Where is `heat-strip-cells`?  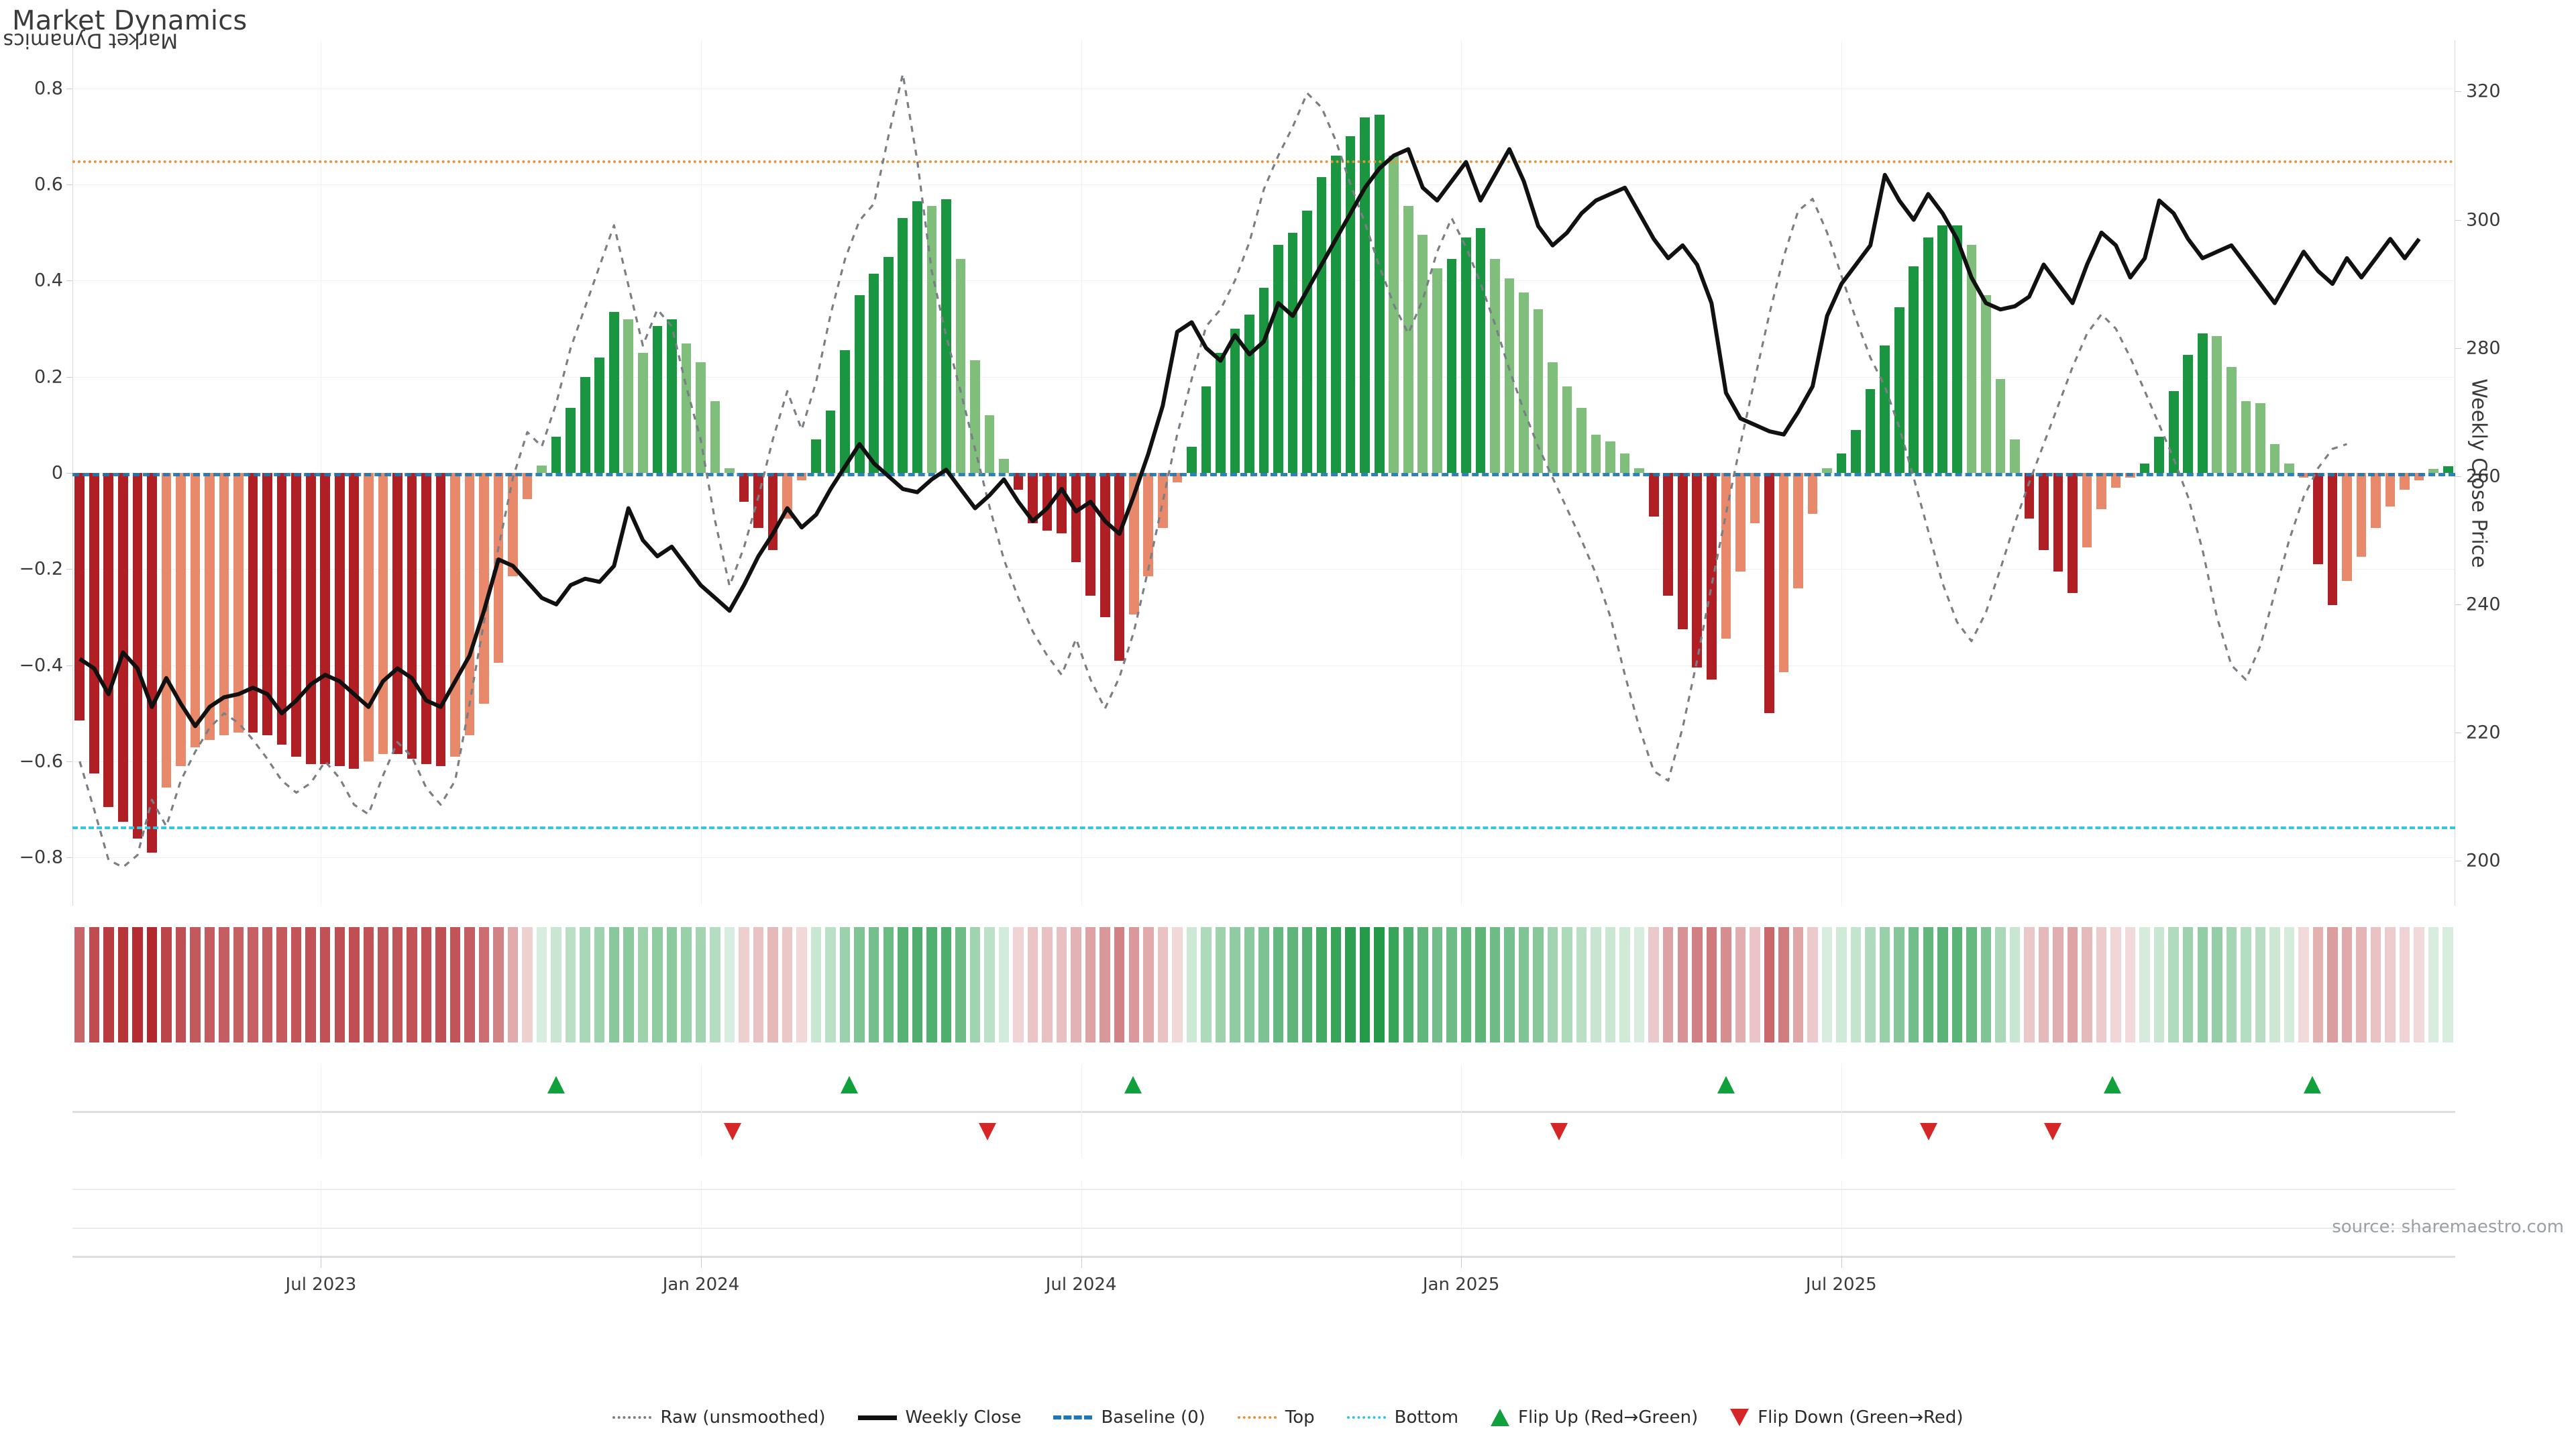 heat-strip-cells is located at coordinates (1263, 984).